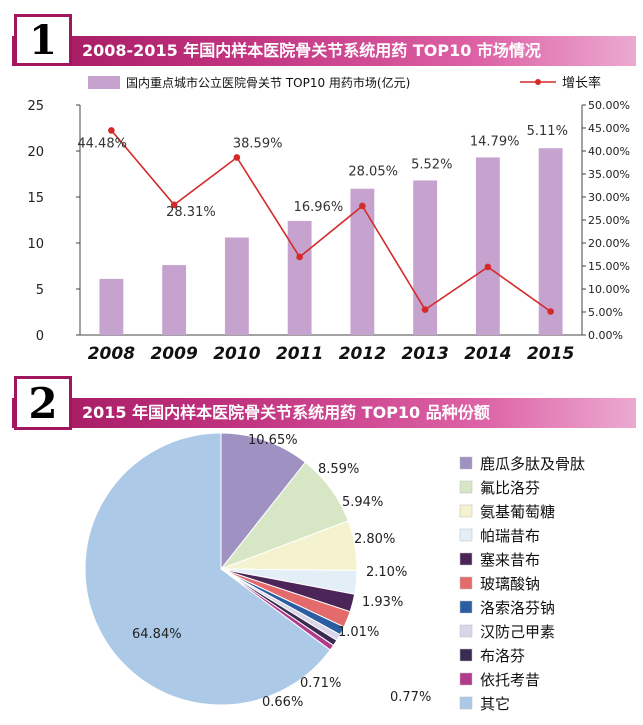  What do you see at coordinates (35, 106) in the screenshot?
I see `y-tick-label: 25` at bounding box center [35, 106].